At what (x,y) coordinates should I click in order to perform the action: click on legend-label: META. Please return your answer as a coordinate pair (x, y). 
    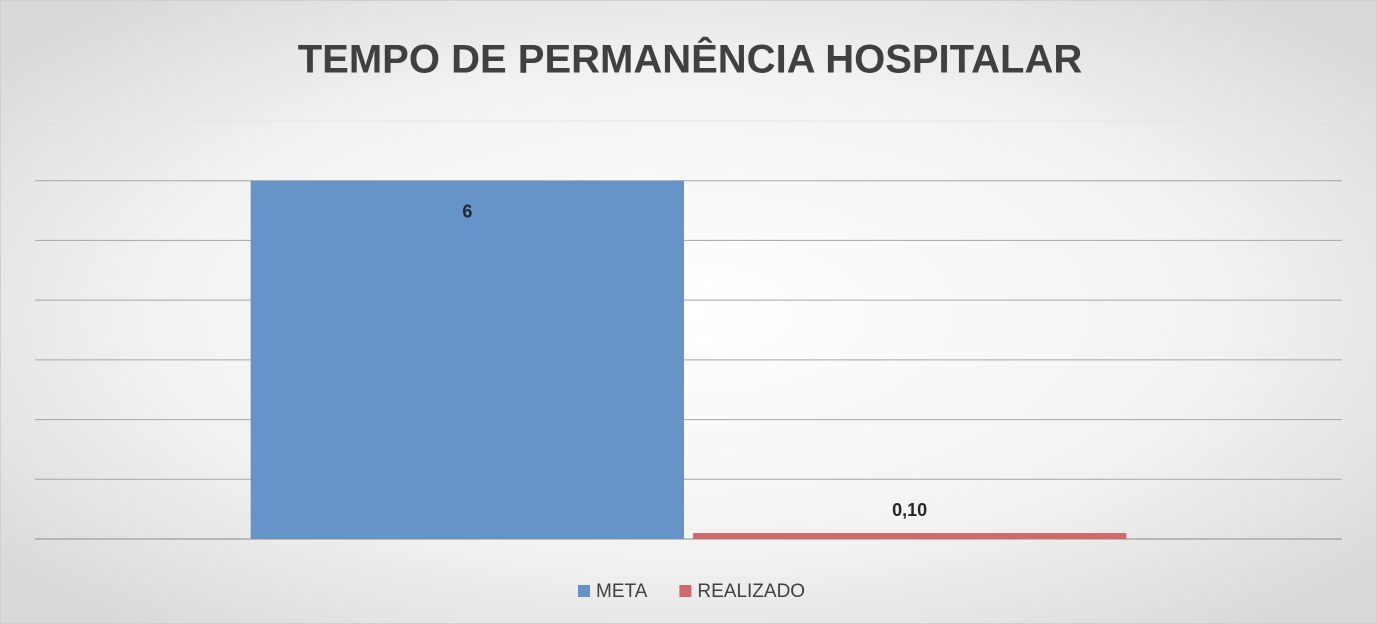
    Looking at the image, I should click on (622, 591).